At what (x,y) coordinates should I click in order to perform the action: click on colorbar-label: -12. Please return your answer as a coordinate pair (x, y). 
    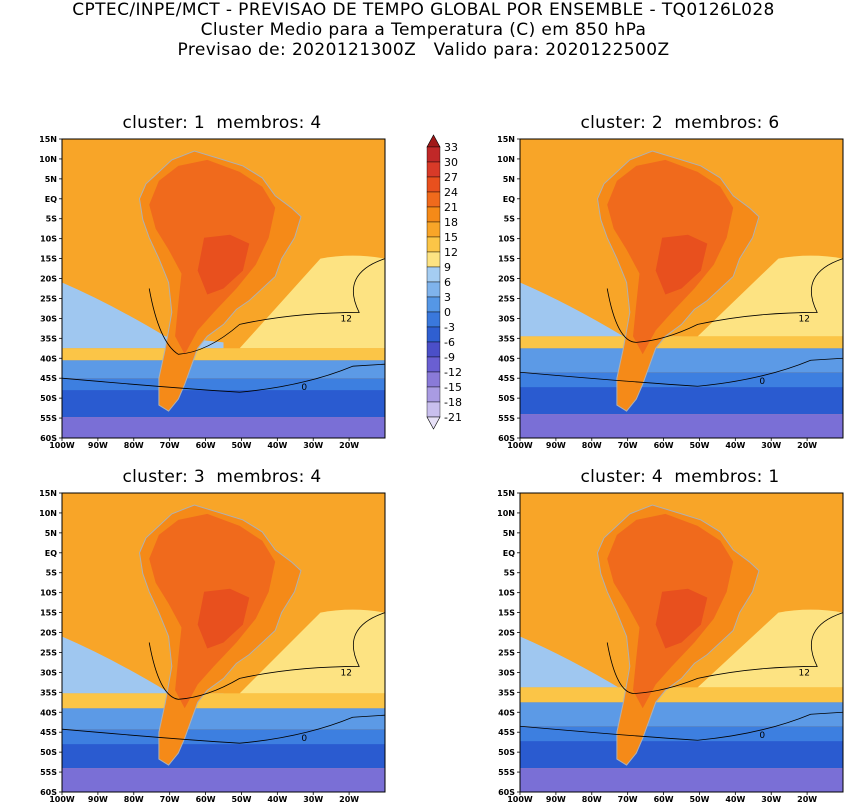
    Looking at the image, I should click on (453, 372).